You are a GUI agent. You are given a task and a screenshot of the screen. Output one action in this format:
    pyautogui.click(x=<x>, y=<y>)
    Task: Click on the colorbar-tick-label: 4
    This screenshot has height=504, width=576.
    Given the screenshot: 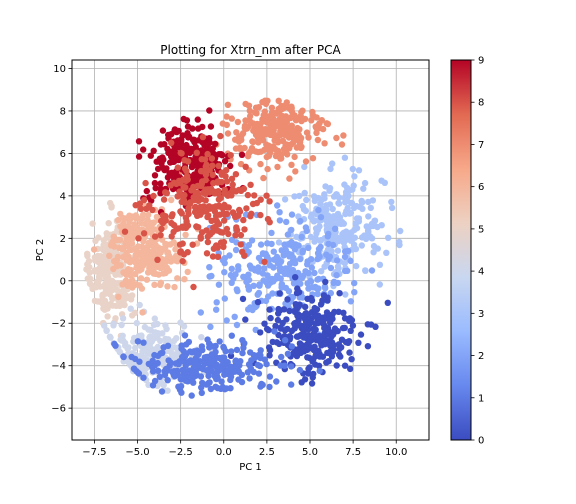 What is the action you would take?
    pyautogui.click(x=481, y=272)
    